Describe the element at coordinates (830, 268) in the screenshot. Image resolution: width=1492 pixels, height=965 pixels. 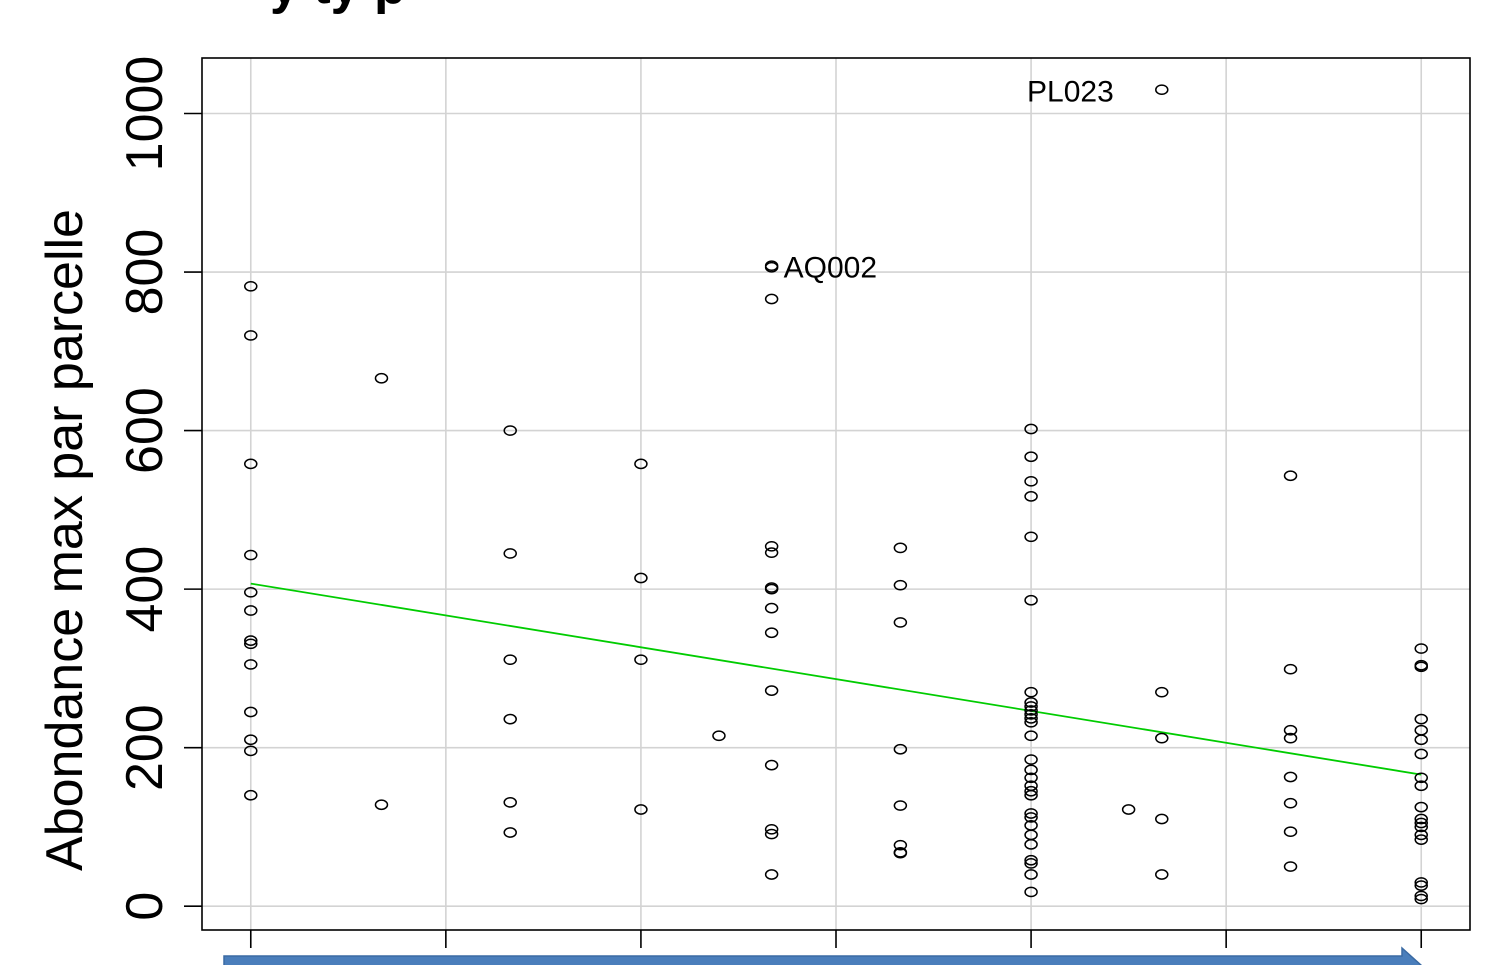
I see `point-annotation-1: AQ002` at that location.